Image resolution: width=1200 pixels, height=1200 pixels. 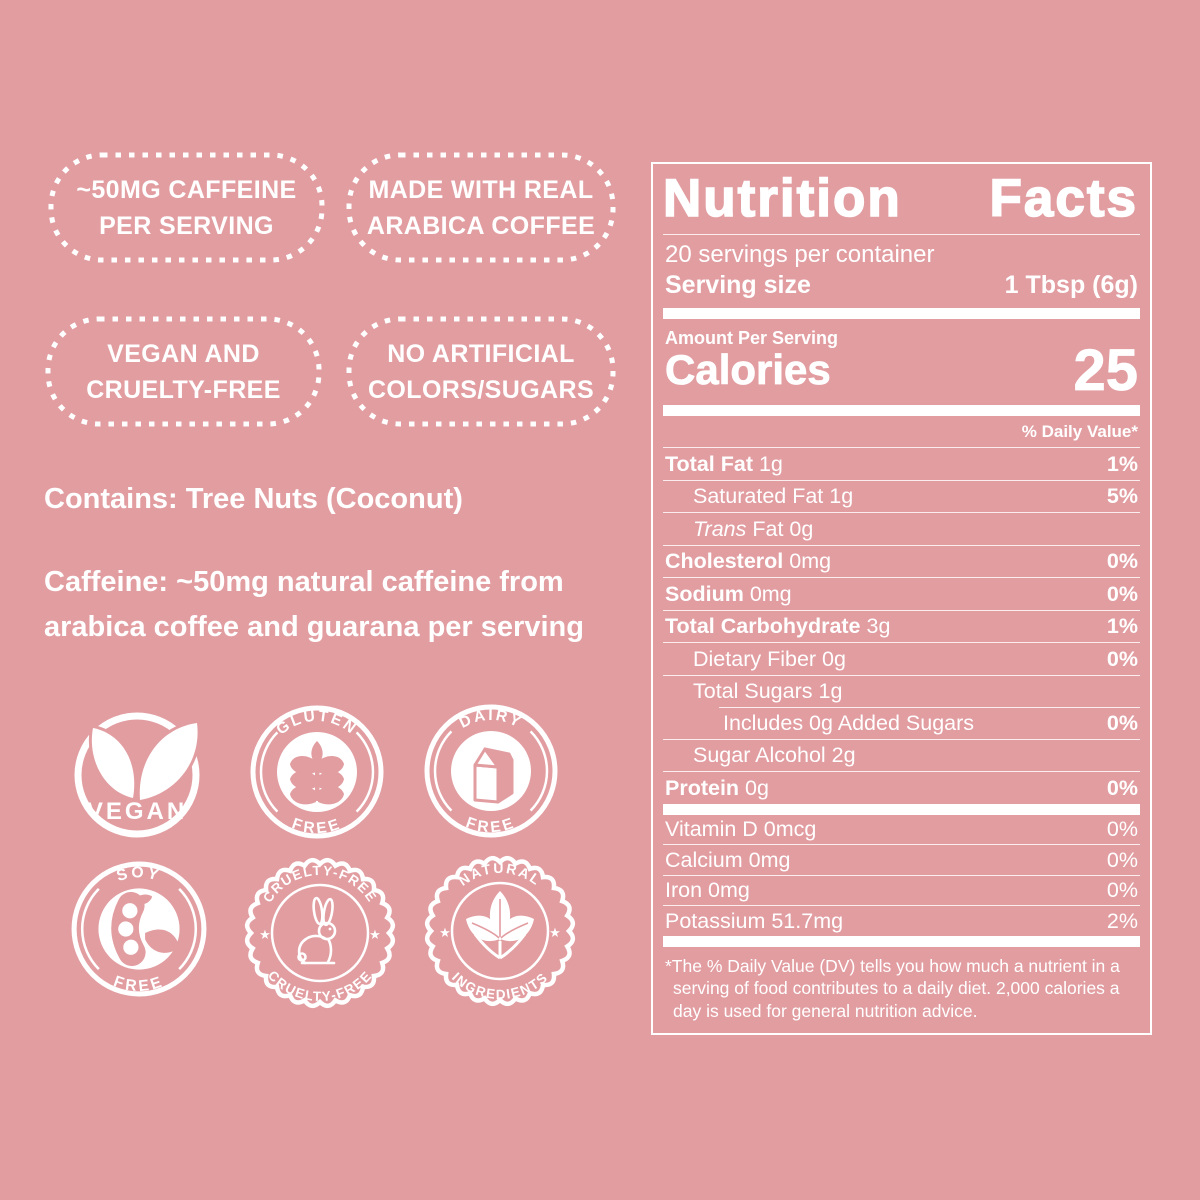 I want to click on seal-vegan-label: VEGAN, so click(x=137, y=811).